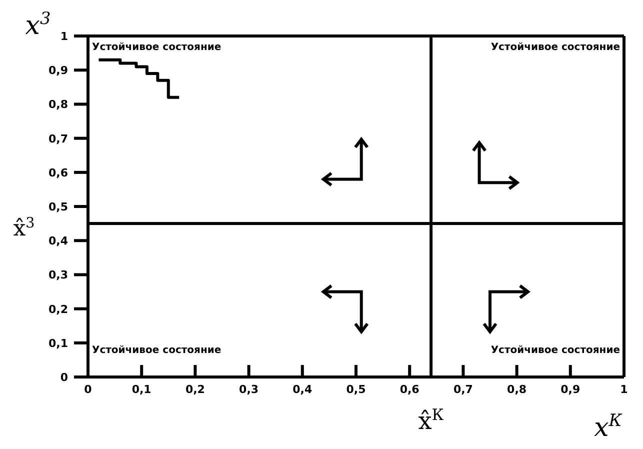 The height and width of the screenshot is (449, 643). I want to click on y-tick-label: 0,7, so click(58, 139).